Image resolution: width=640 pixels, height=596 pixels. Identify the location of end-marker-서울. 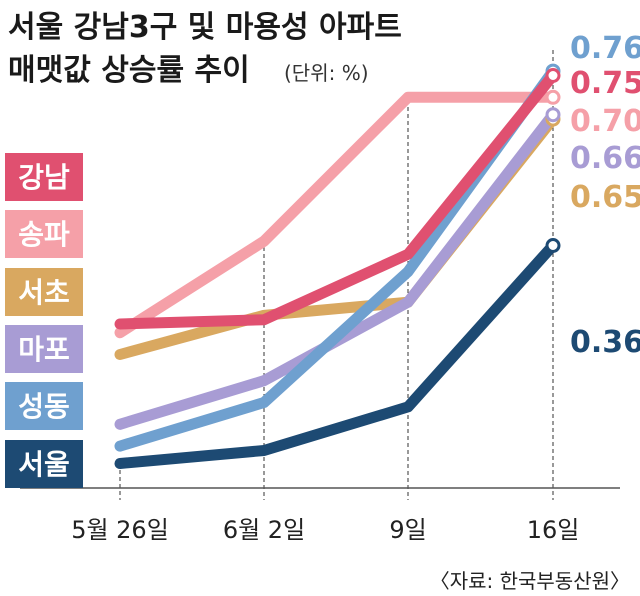
(553, 245).